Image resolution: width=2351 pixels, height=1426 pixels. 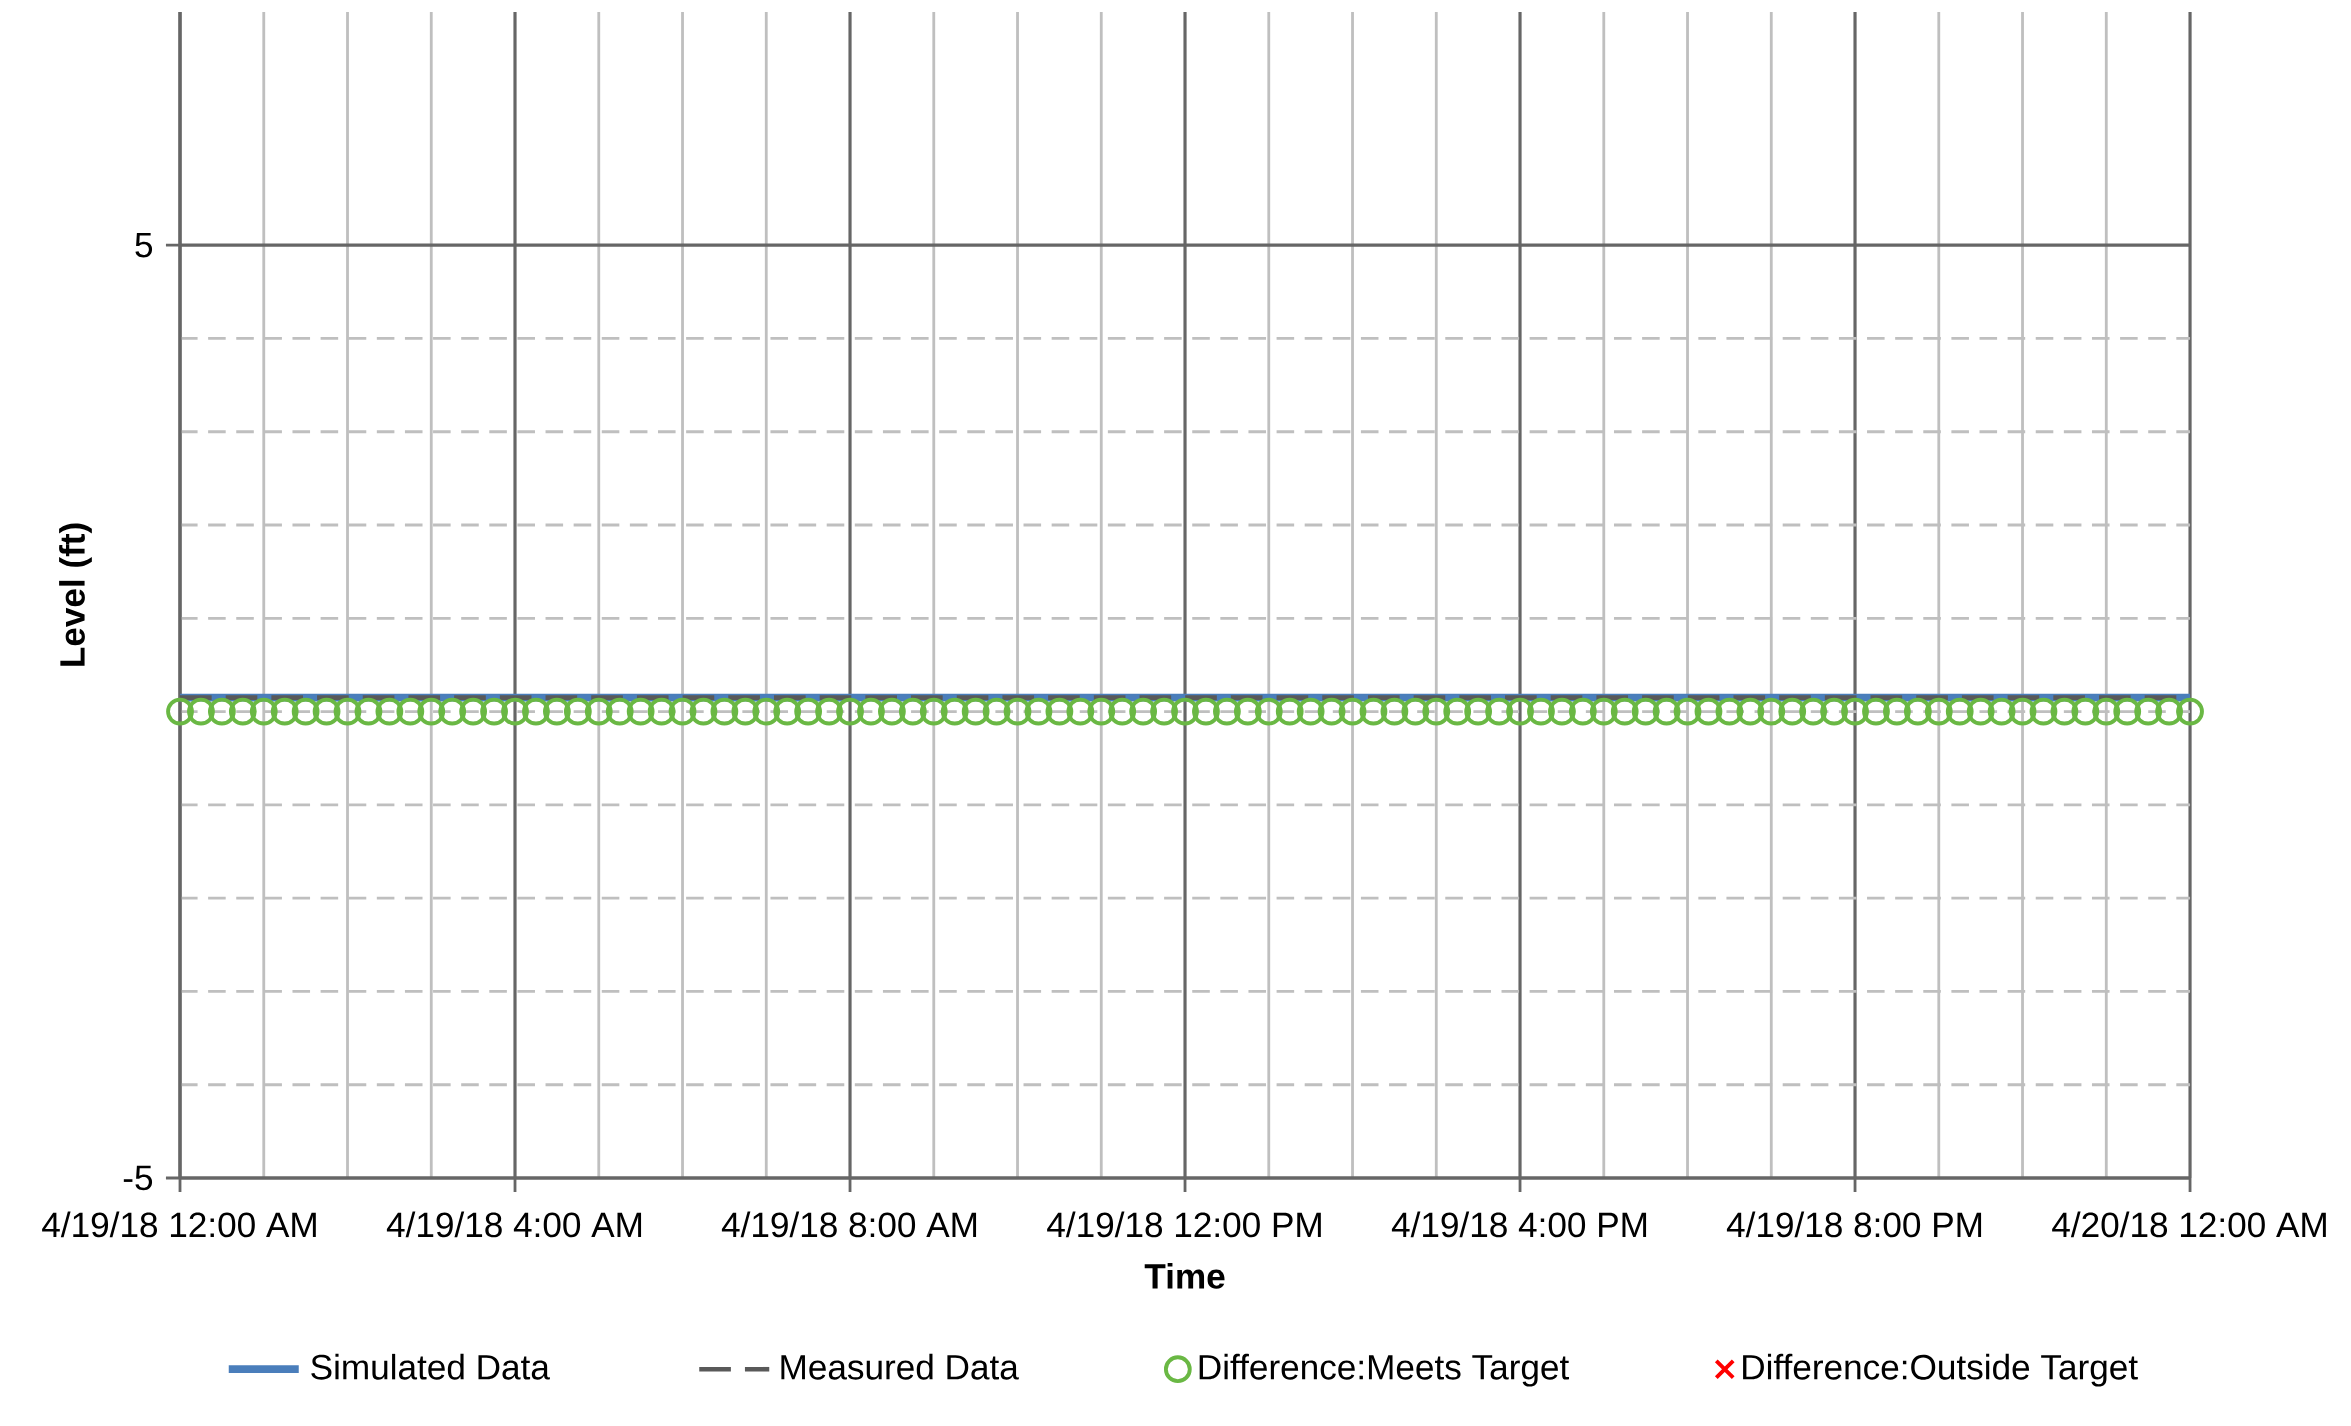 I want to click on legend-label: Measured Data, so click(x=900, y=1366).